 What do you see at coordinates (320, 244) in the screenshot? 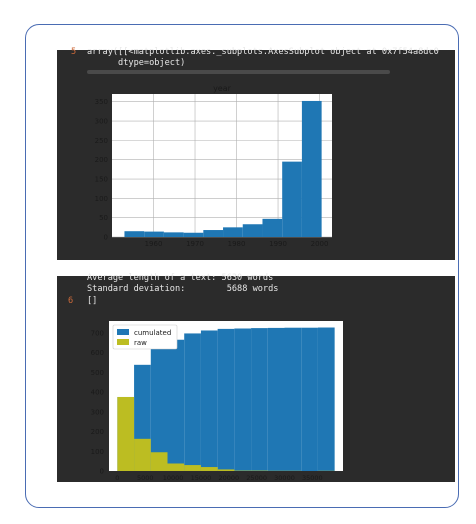
I see `x-tick-label: 2000` at bounding box center [320, 244].